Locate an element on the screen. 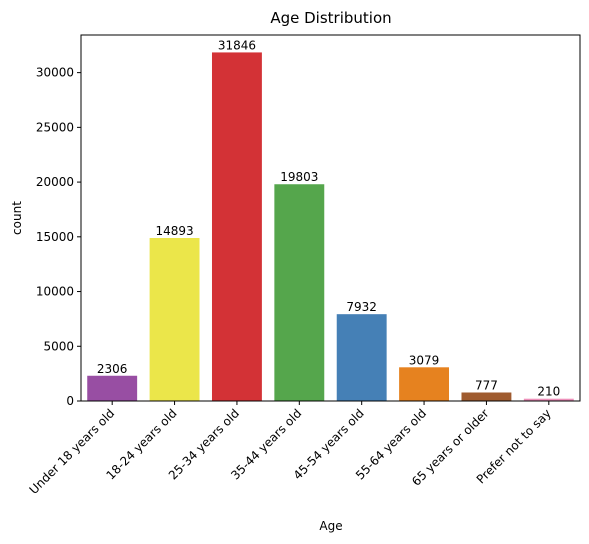 The height and width of the screenshot is (544, 589). data-label-2: 31846 is located at coordinates (237, 45).